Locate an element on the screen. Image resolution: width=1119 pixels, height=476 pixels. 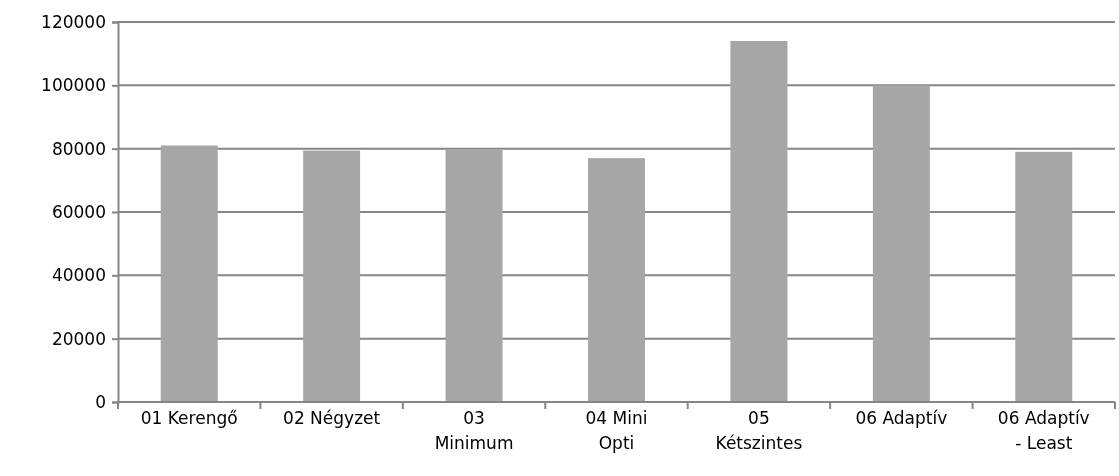
x-tick-label: 01 Kerengő is located at coordinates (189, 418).